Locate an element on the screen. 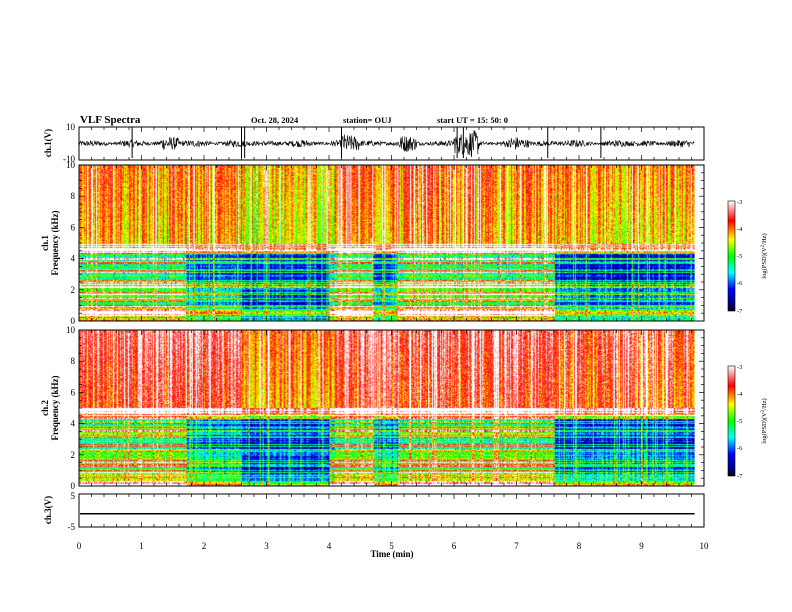  start-time-label: start UT = 15: 50: 0 is located at coordinates (472, 120).